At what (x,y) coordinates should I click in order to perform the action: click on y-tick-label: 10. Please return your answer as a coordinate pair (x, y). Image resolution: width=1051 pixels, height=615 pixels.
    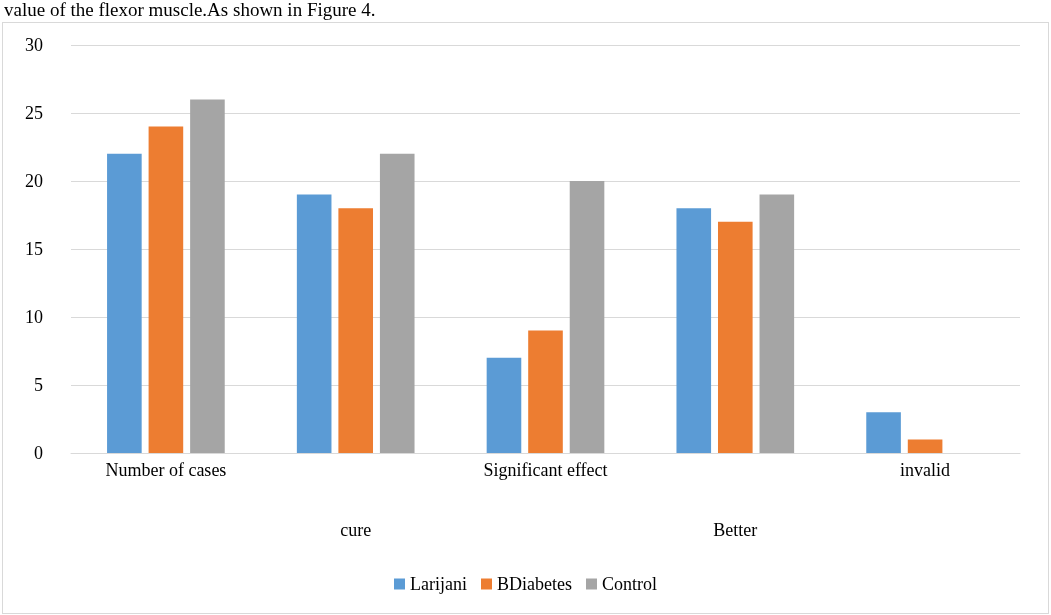
    Looking at the image, I should click on (34, 317).